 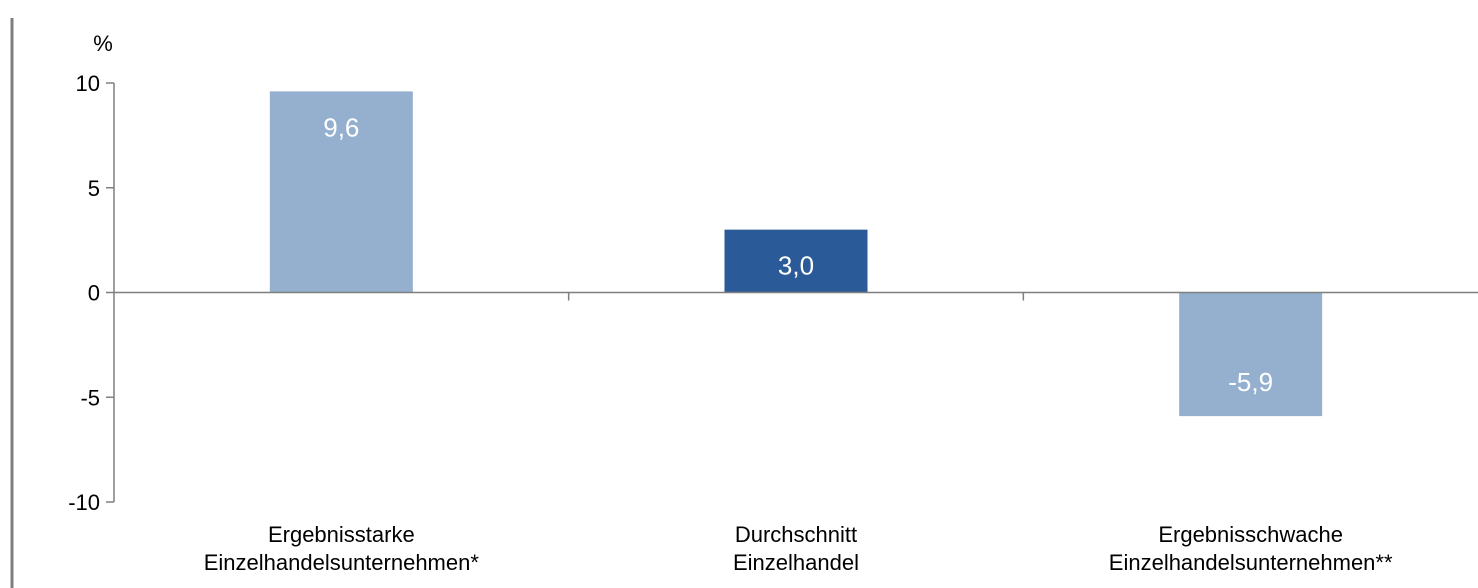 What do you see at coordinates (796, 266) in the screenshot?
I see `bar-value-label: 3,0` at bounding box center [796, 266].